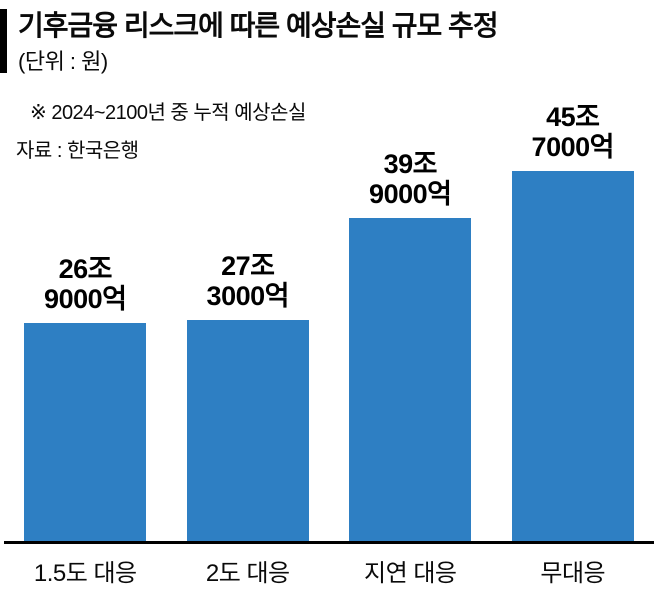  What do you see at coordinates (573, 573) in the screenshot?
I see `x-axis-label: 무대응` at bounding box center [573, 573].